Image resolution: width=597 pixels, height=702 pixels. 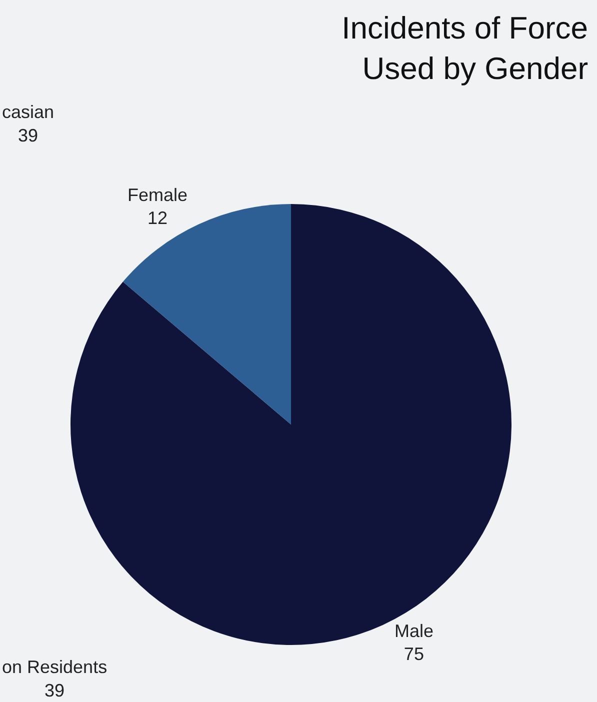 What do you see at coordinates (28, 124) in the screenshot?
I see `text: casian 39` at bounding box center [28, 124].